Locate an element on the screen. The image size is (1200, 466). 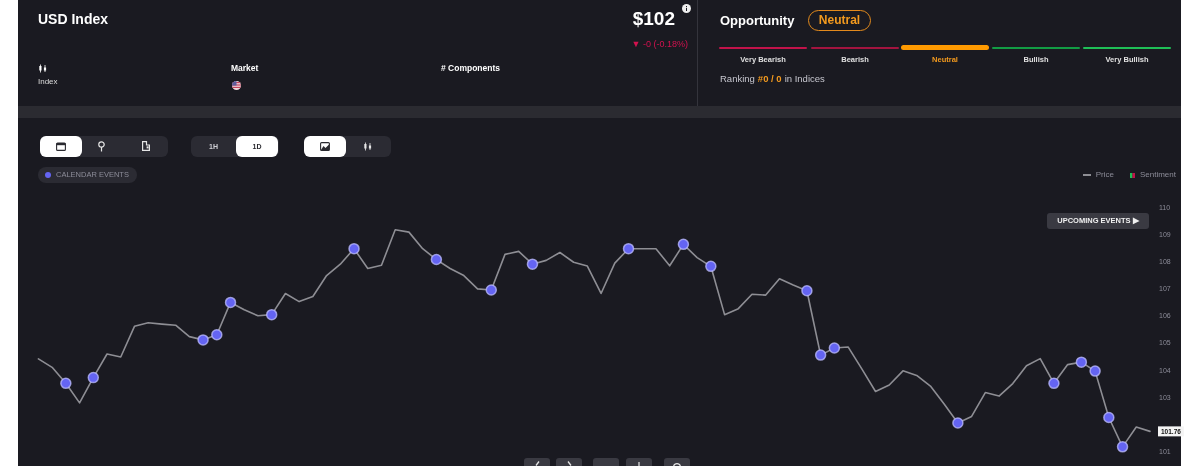
text: Sentiment is located at coordinates (1157, 174).